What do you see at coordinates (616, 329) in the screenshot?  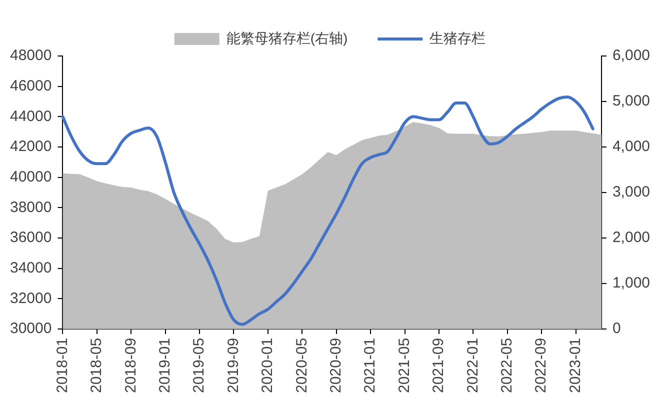 I see `y2-tick-label: 0` at bounding box center [616, 329].